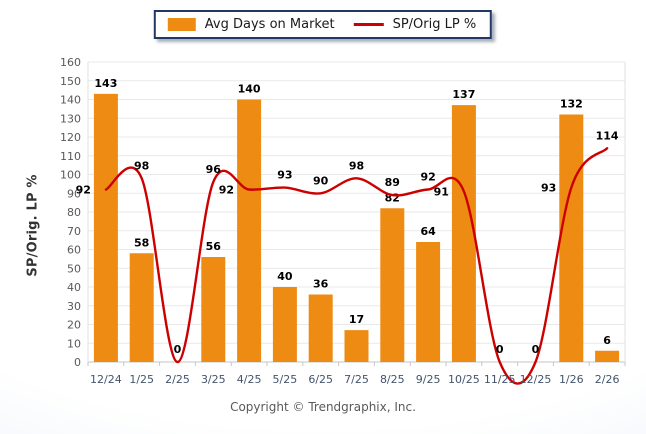 The width and height of the screenshot is (646, 434). I want to click on x-tick-label: 8/25, so click(392, 379).